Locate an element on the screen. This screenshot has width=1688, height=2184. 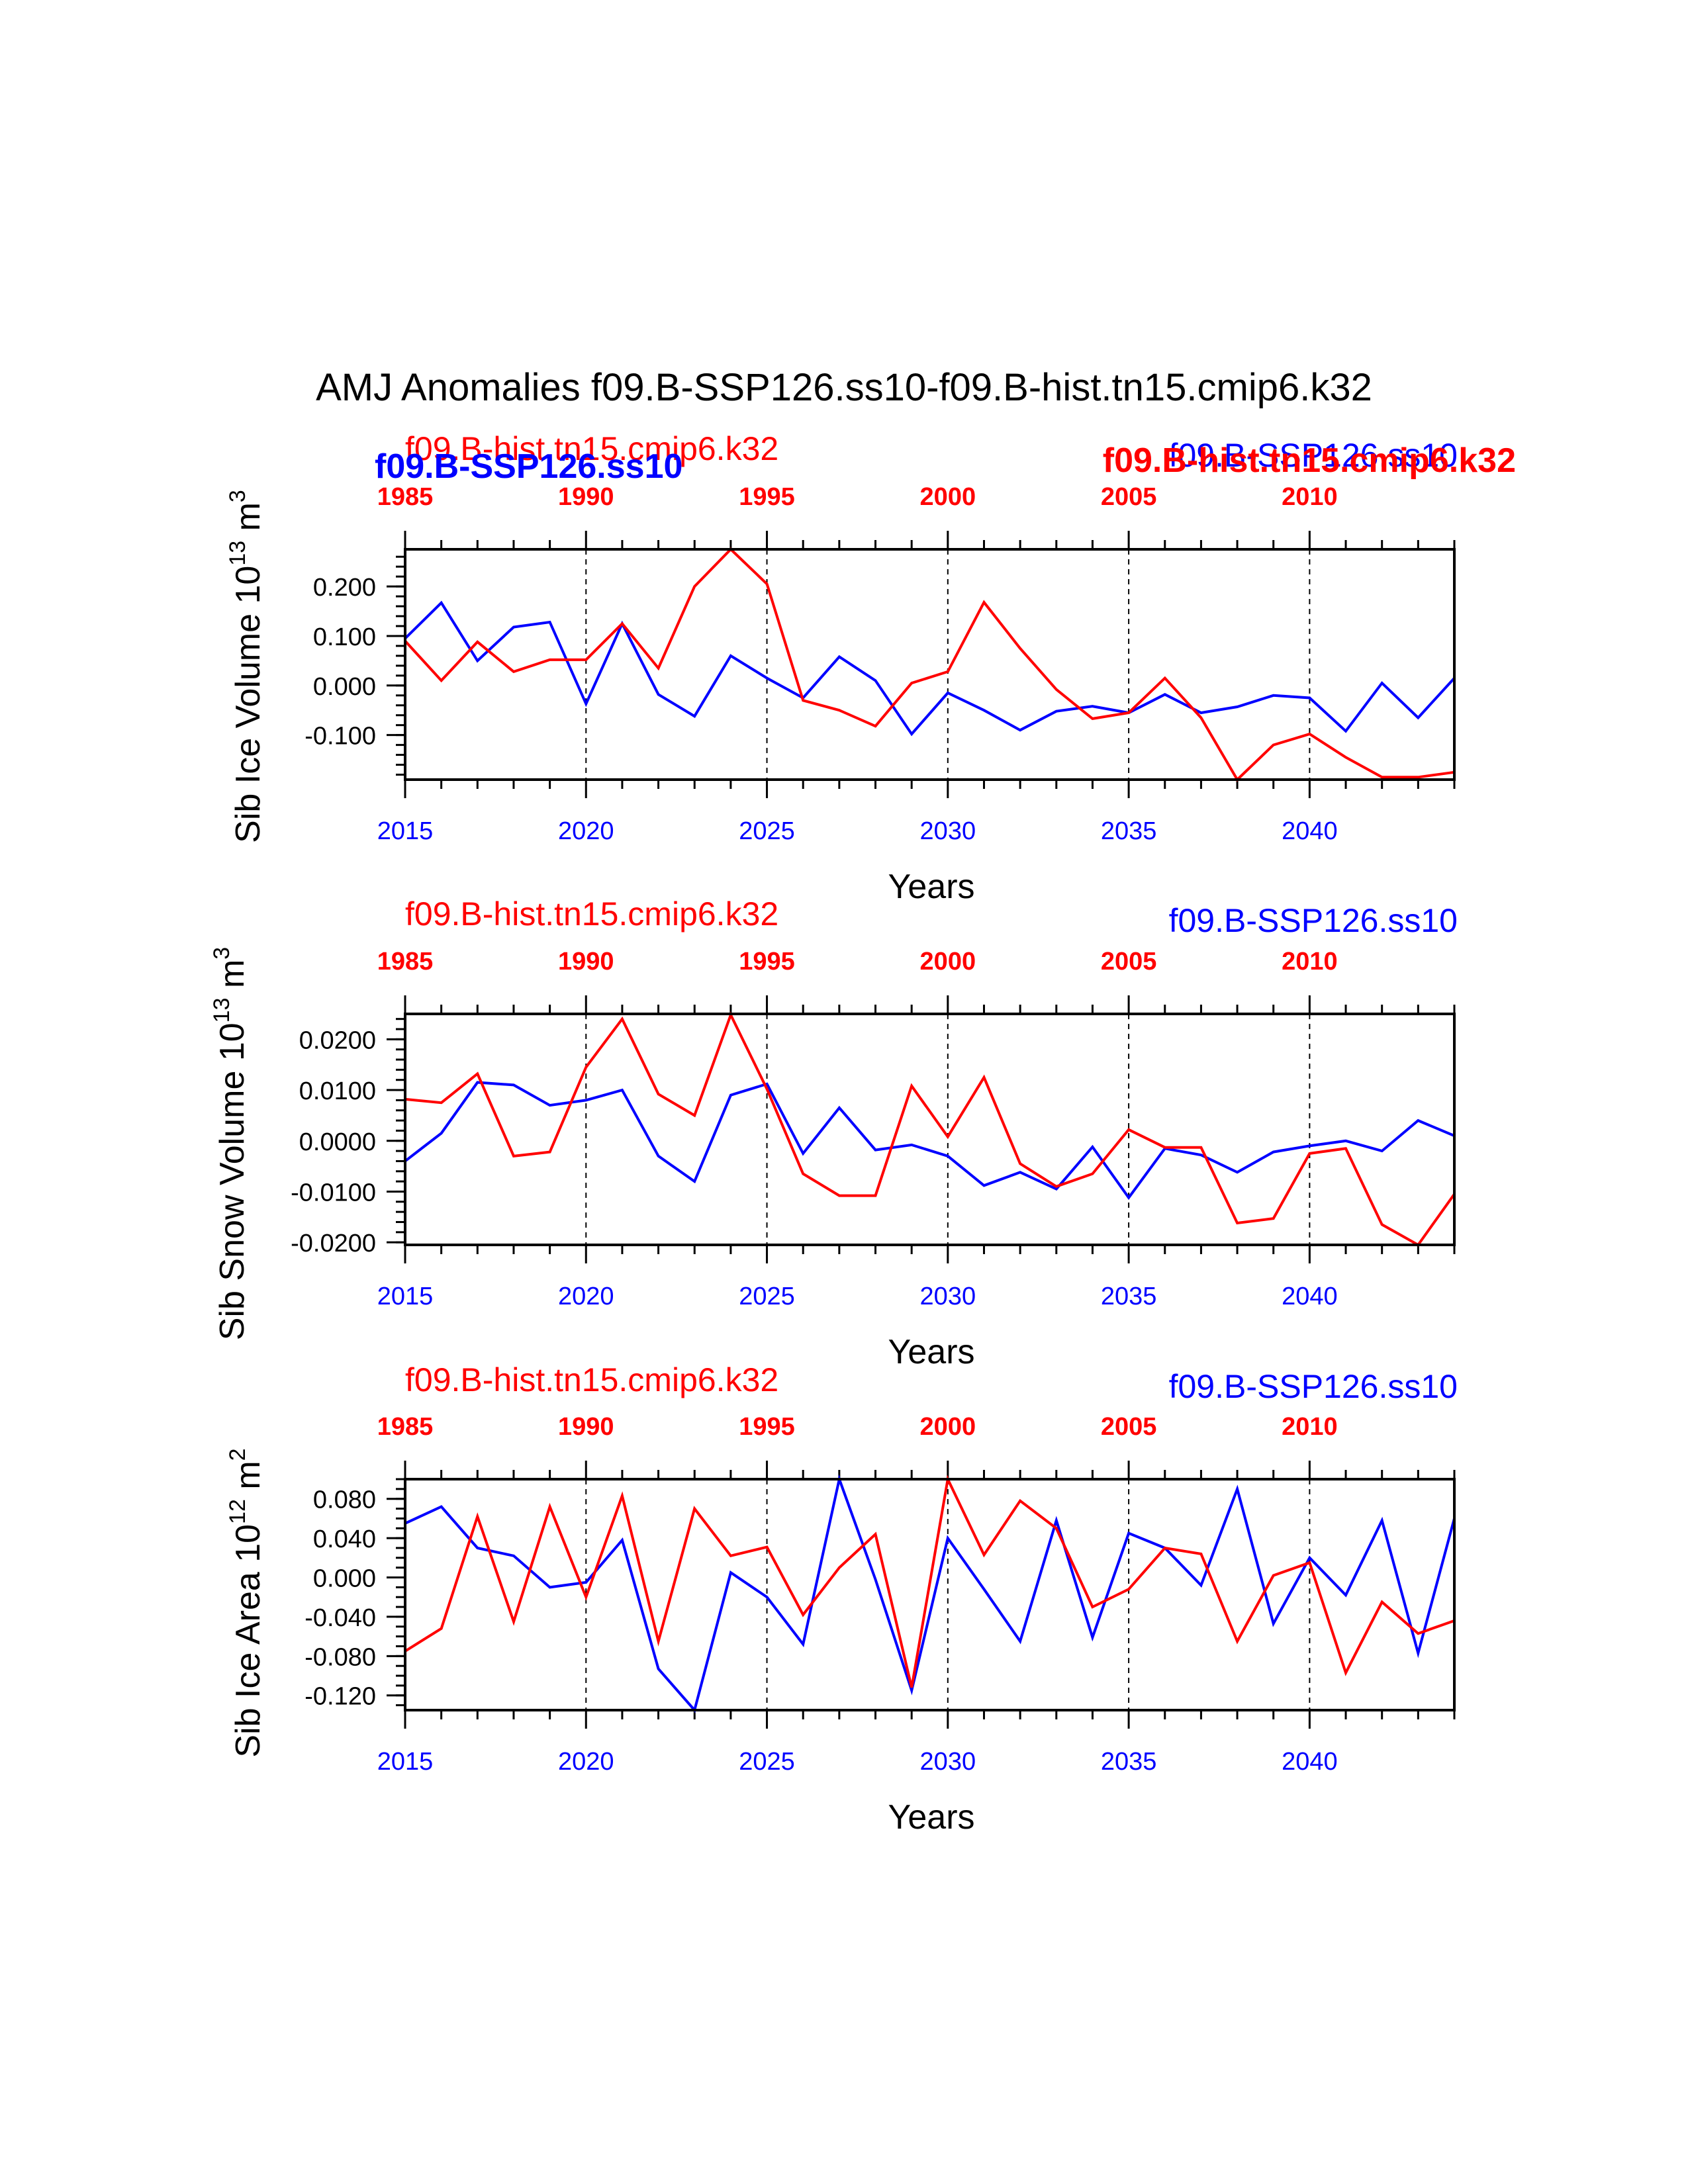
y-tick-label: 0.0000 is located at coordinates (337, 1142).